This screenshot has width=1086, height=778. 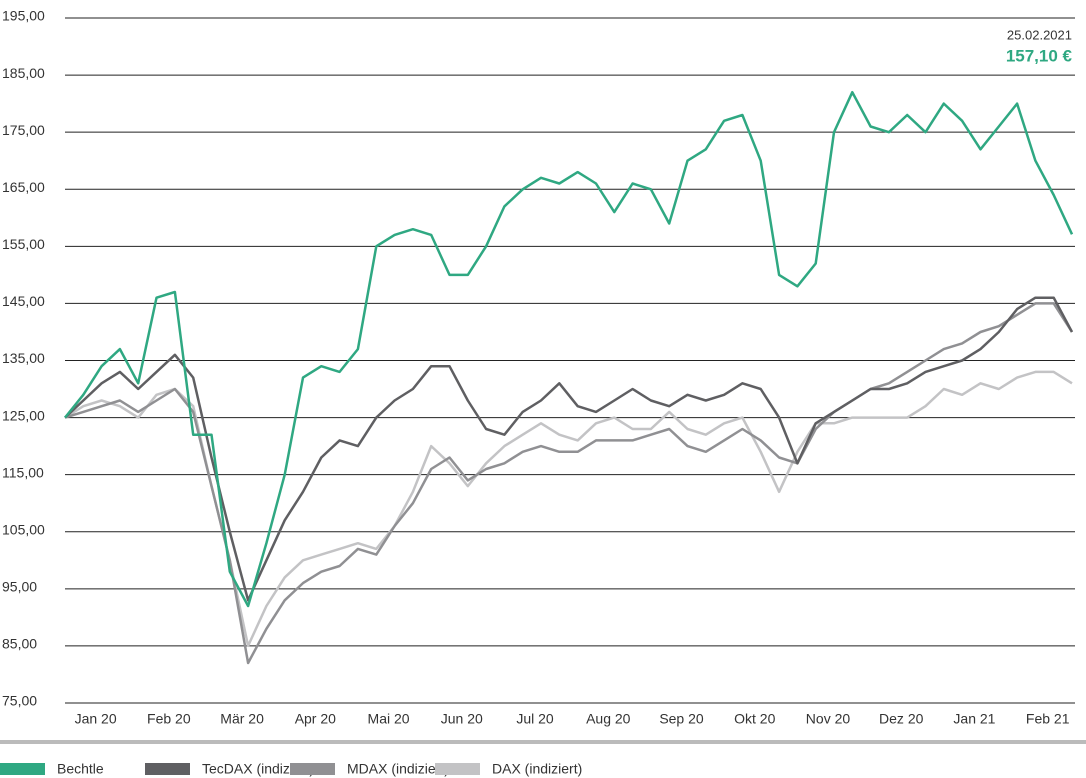 I want to click on x-tick-label: Mär 20, so click(x=242, y=719).